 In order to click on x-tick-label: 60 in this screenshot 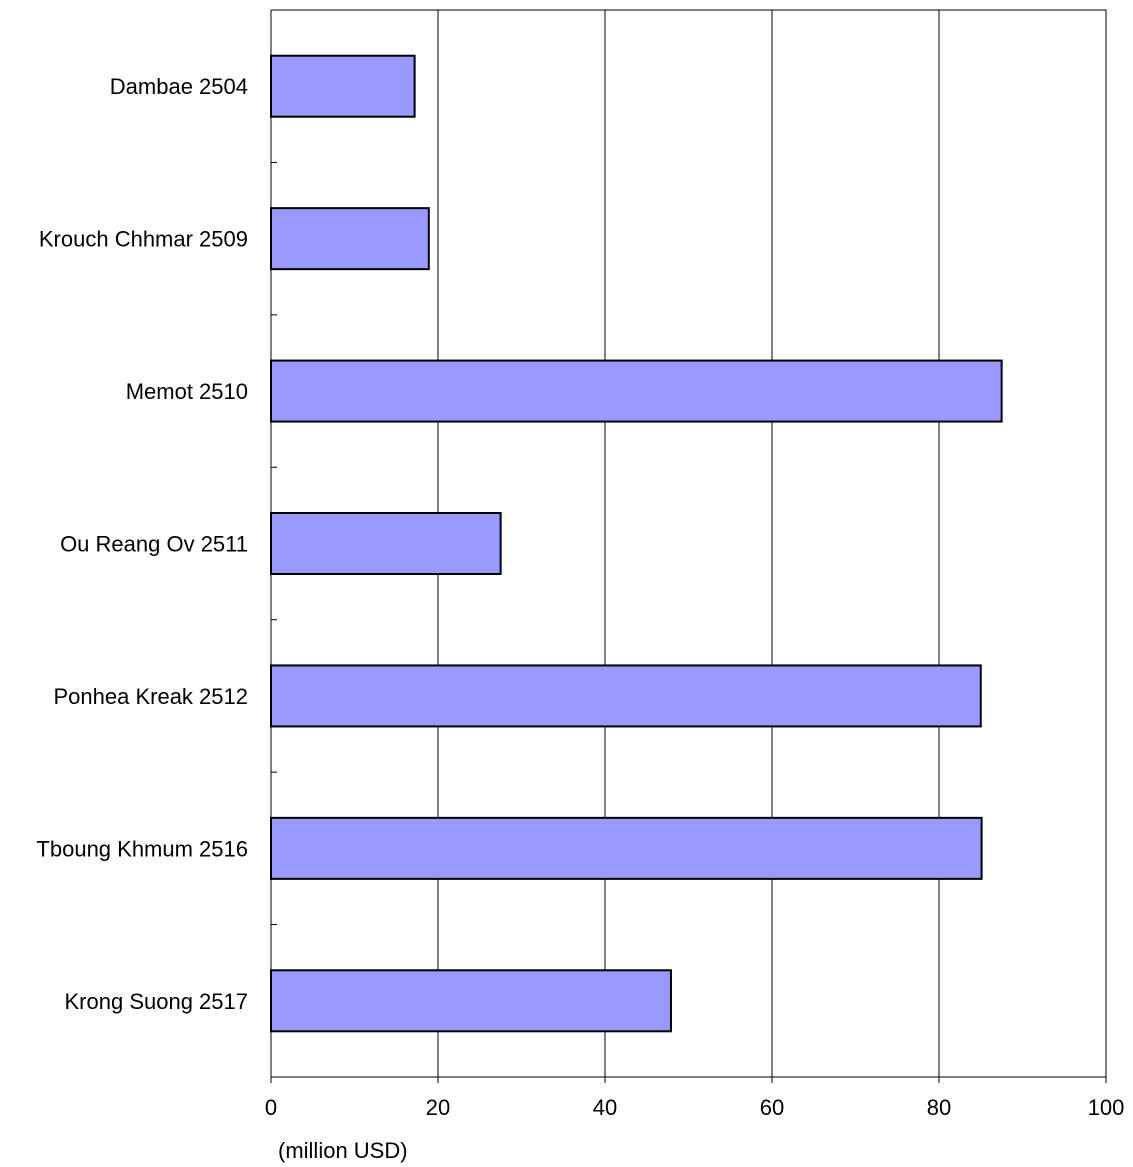, I will do `click(772, 1107)`.